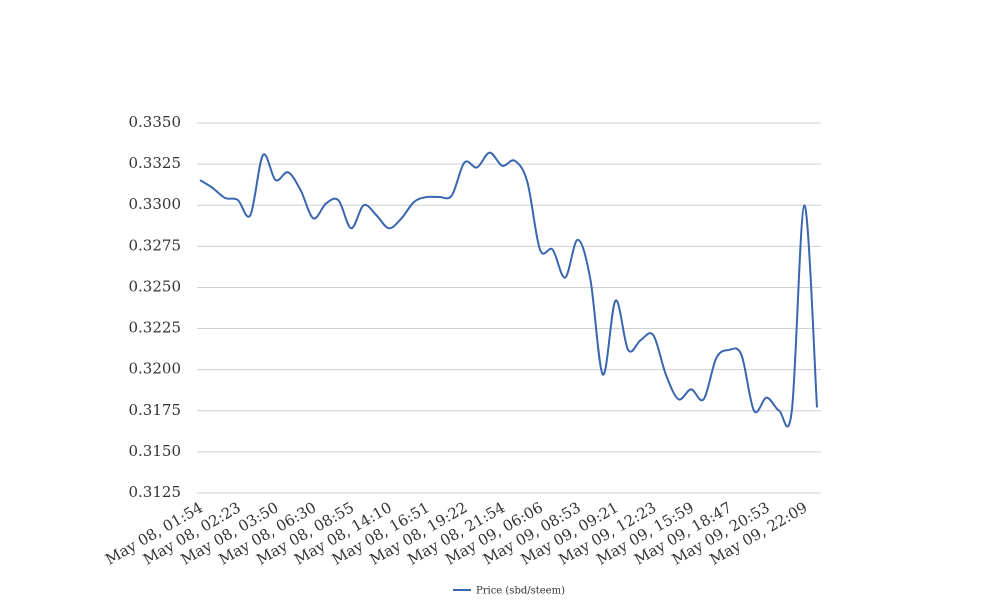 This screenshot has height=616, width=1008. I want to click on y-tick-label: 0.3325, so click(155, 163).